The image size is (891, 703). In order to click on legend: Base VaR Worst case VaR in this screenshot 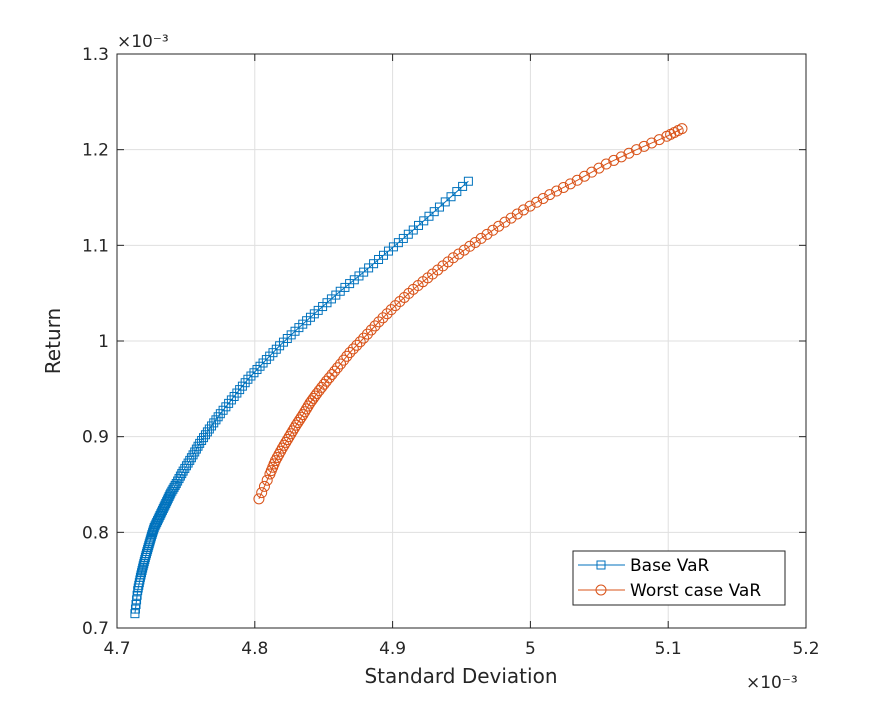, I will do `click(679, 578)`.